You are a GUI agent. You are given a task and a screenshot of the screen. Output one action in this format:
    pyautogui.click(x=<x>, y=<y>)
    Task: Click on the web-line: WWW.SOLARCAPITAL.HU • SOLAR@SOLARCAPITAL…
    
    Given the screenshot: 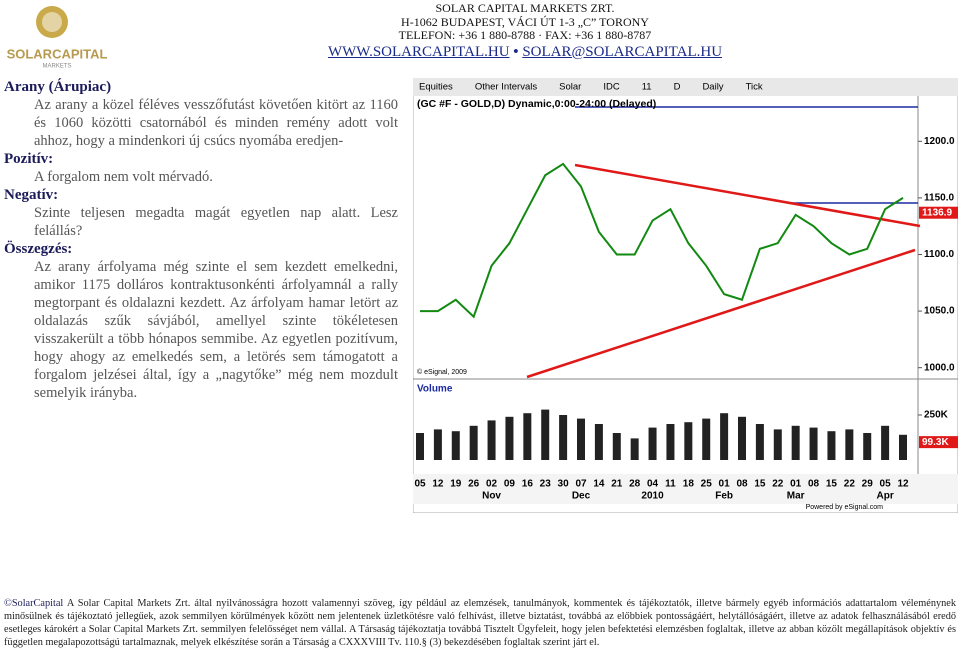 What is the action you would take?
    pyautogui.click(x=525, y=52)
    